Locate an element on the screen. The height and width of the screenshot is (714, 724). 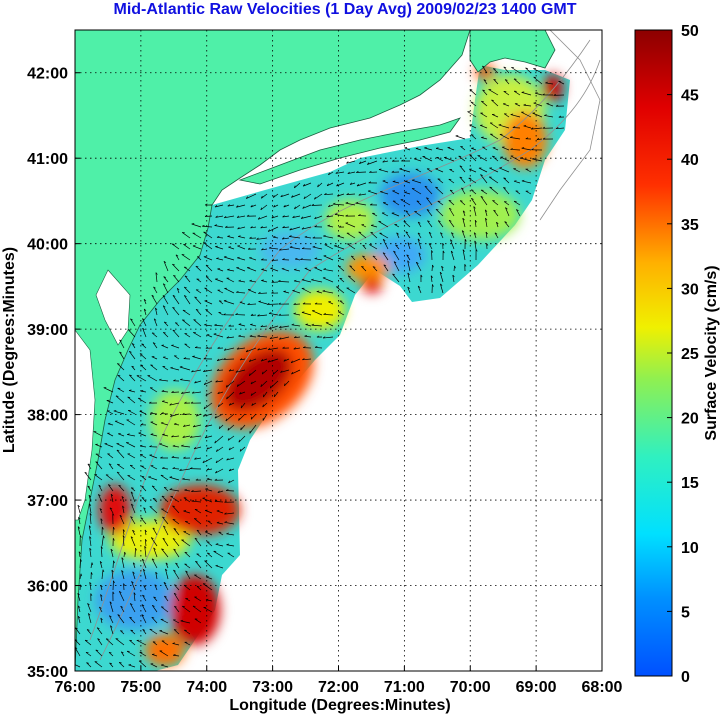
colorbar-tick-label: 25 is located at coordinates (690, 354).